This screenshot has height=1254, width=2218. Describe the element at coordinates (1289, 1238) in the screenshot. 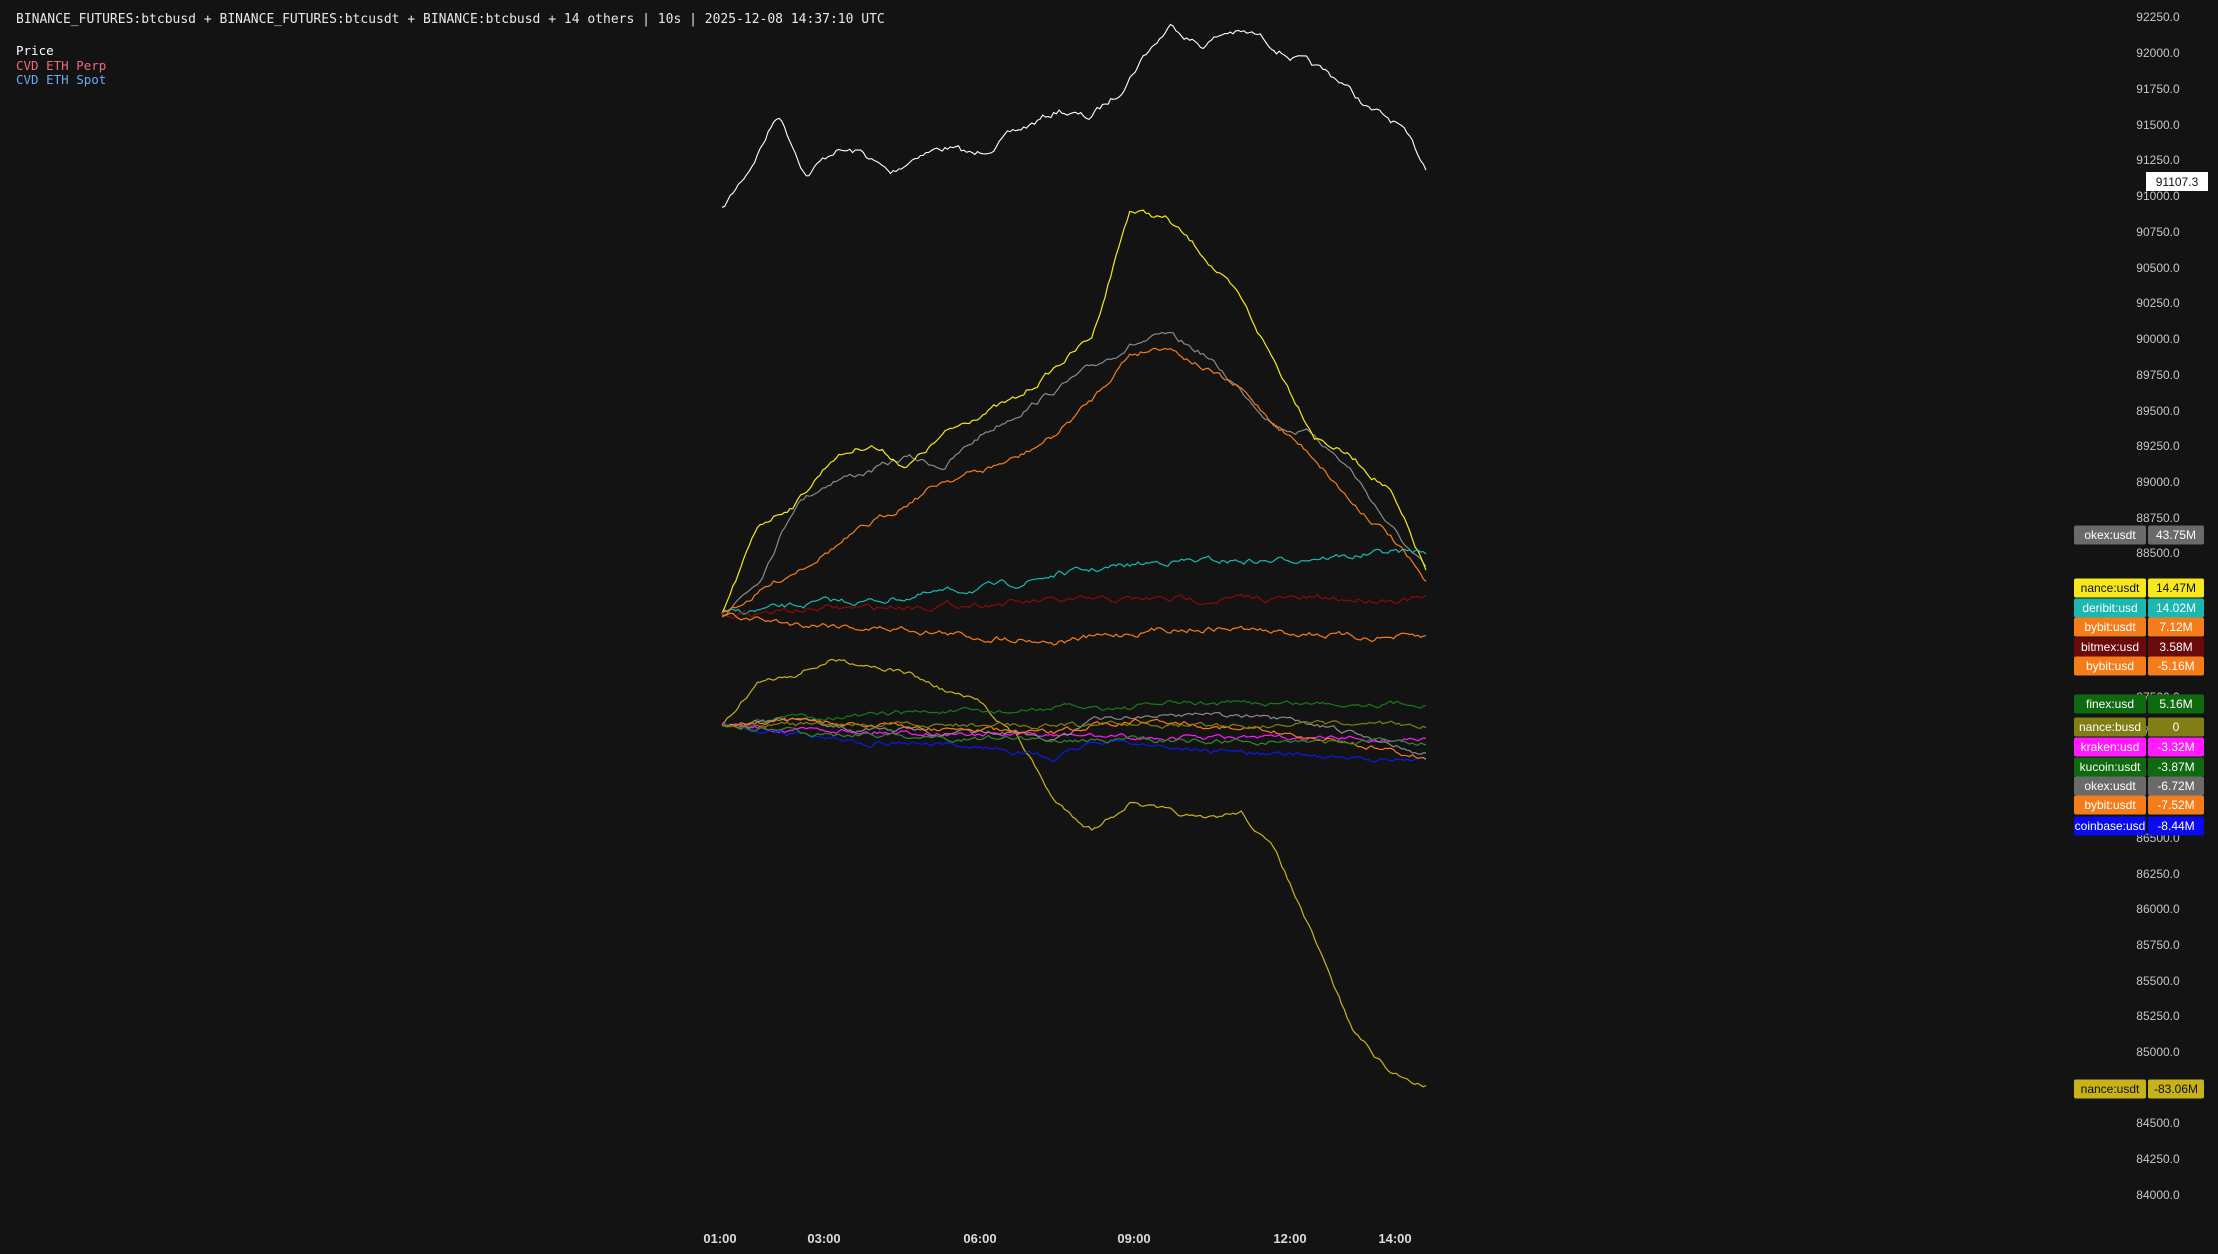

I see `x-tick-label: 12:00` at that location.